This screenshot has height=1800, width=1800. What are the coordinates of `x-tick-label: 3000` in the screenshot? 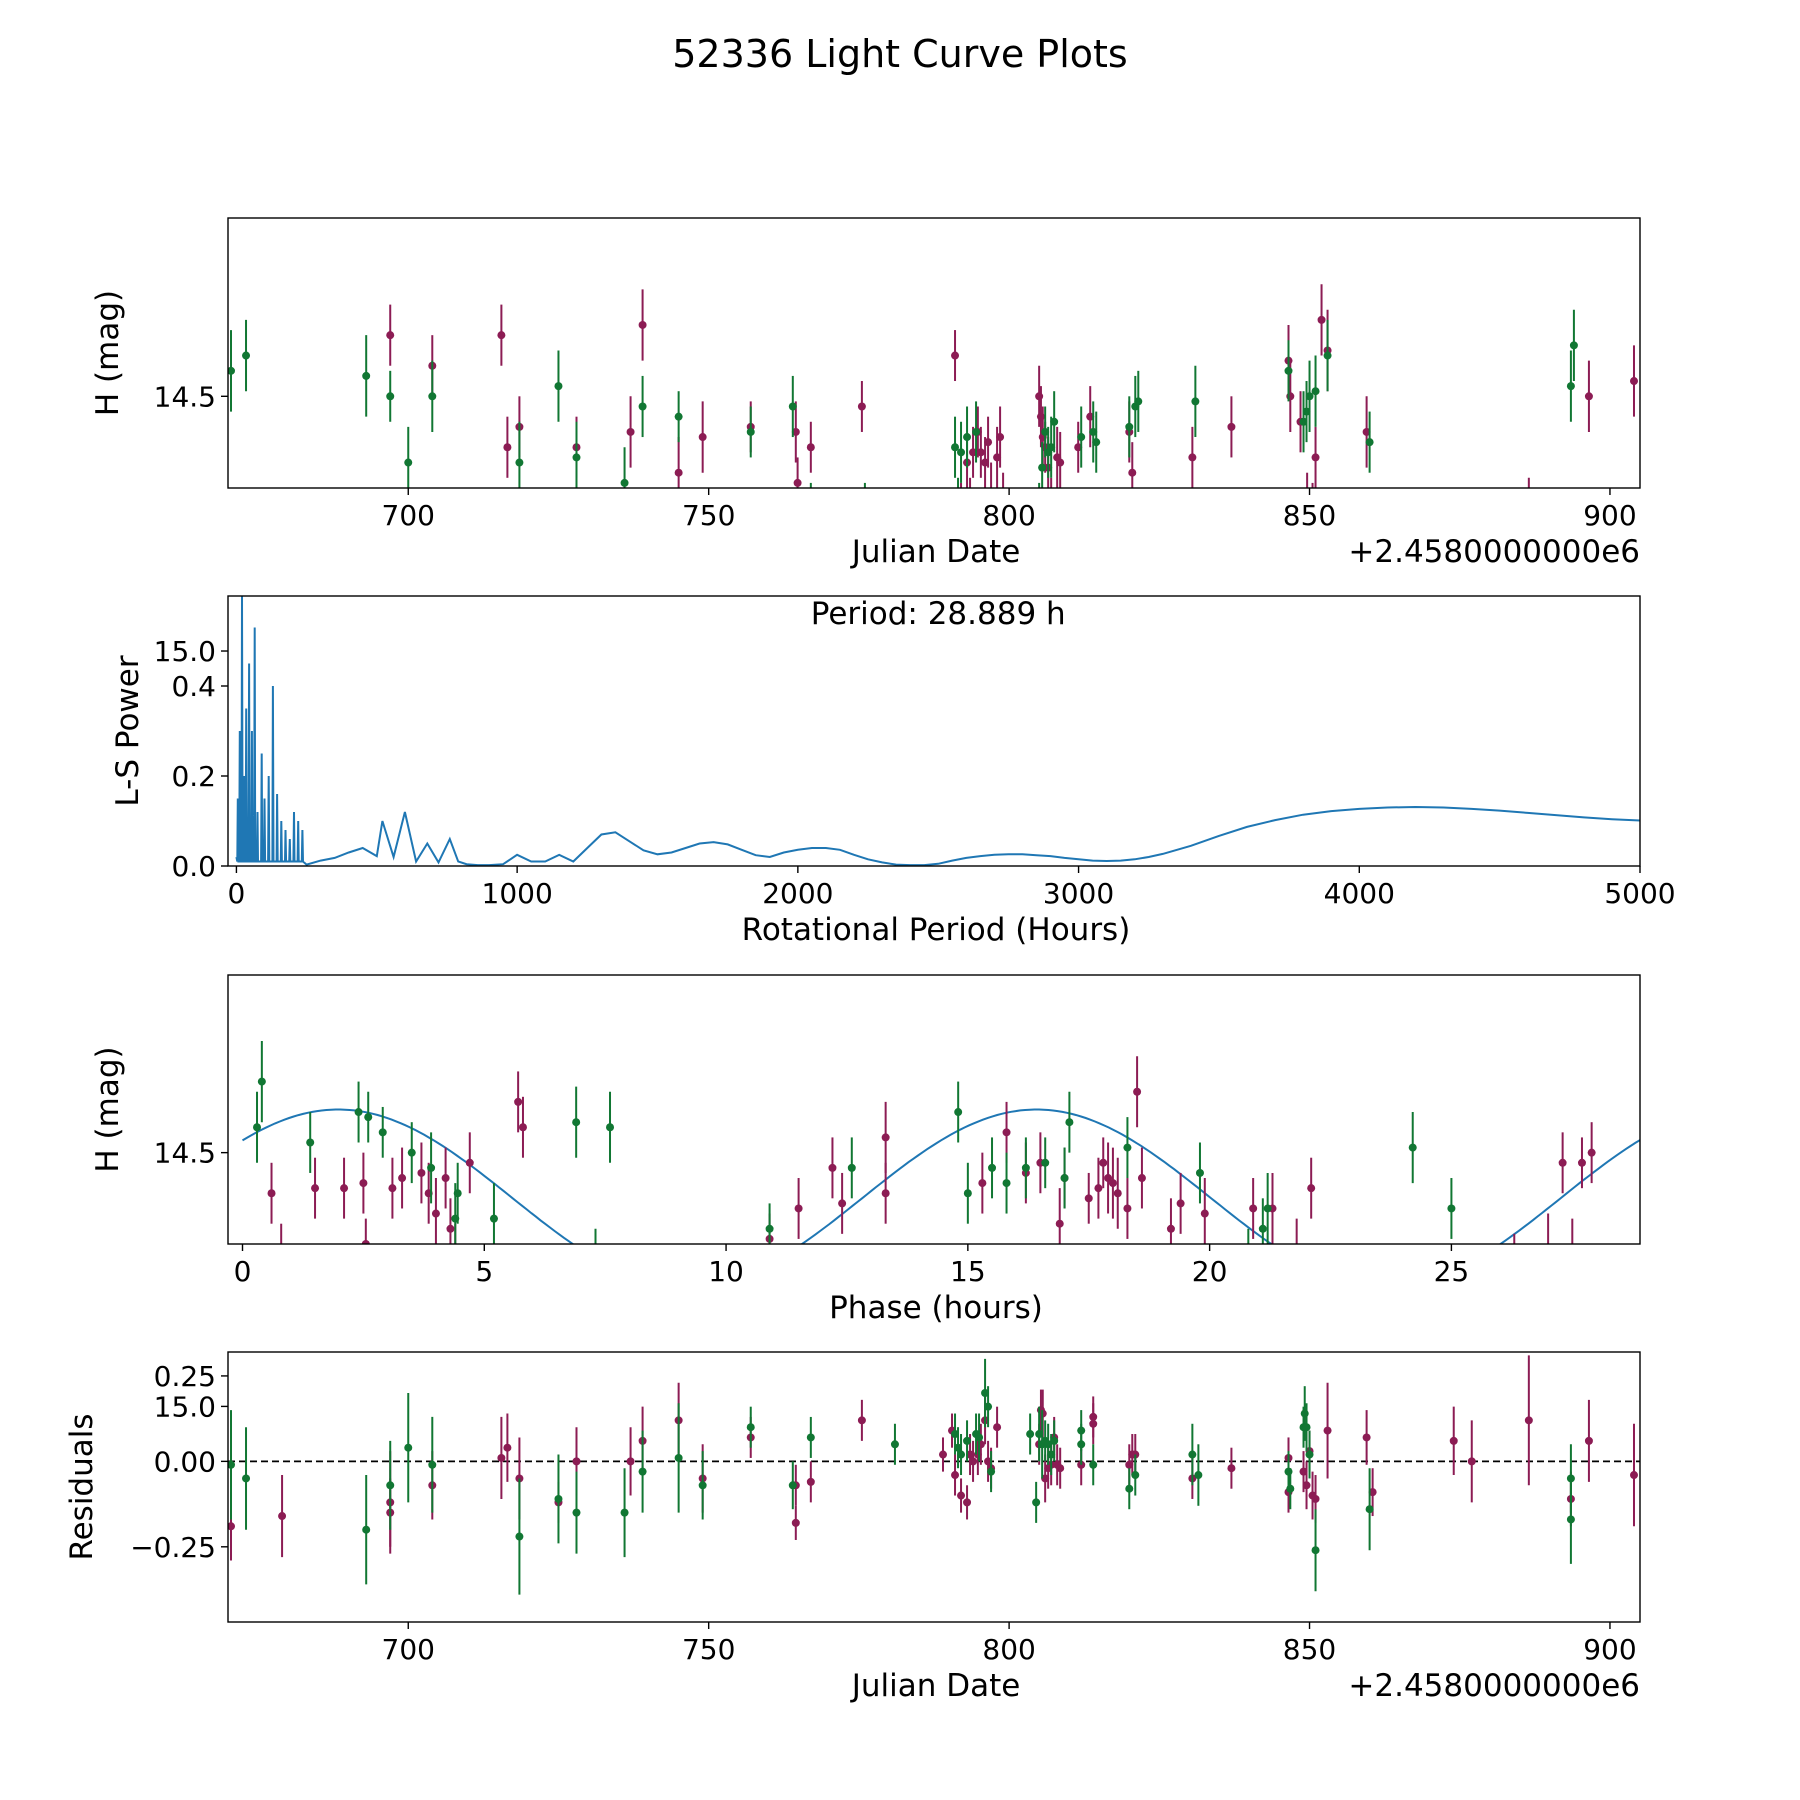 It's located at (1078, 893).